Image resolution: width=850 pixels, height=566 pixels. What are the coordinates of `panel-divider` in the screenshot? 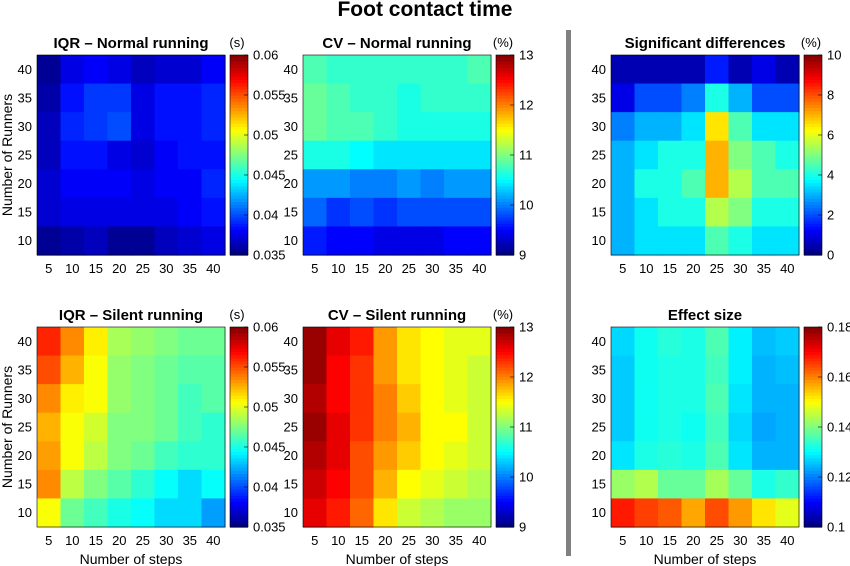 It's located at (568, 293).